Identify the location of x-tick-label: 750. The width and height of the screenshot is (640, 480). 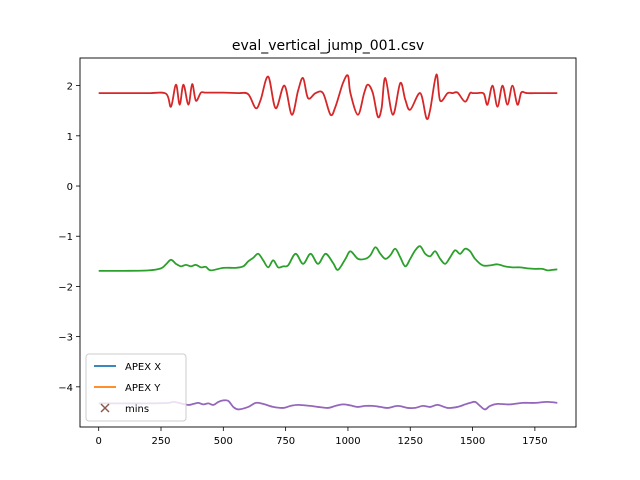
(285, 441).